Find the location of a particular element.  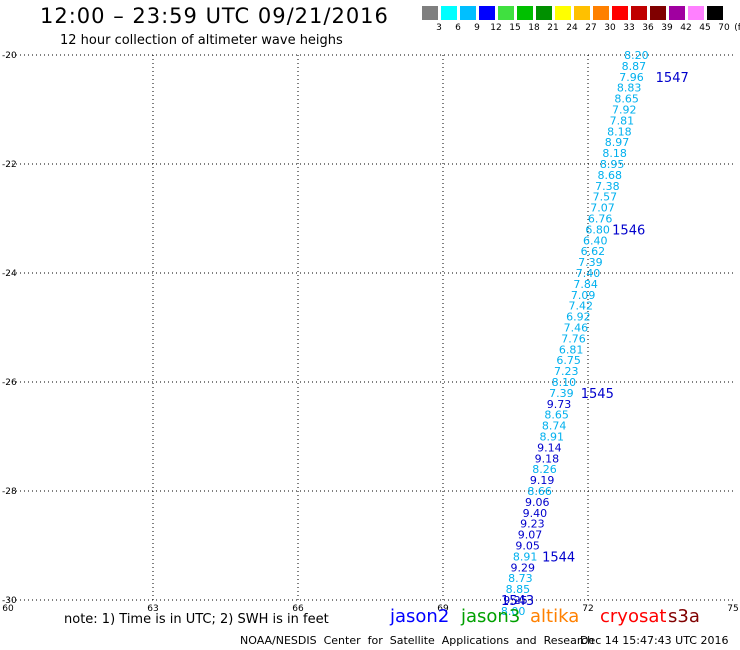

pass-time-label: 1547 is located at coordinates (672, 78).